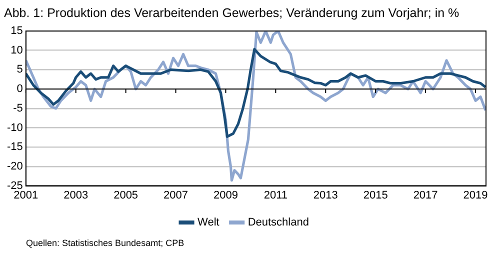  Describe the element at coordinates (225, 195) in the screenshot. I see `x-tick-label: 2009` at that location.